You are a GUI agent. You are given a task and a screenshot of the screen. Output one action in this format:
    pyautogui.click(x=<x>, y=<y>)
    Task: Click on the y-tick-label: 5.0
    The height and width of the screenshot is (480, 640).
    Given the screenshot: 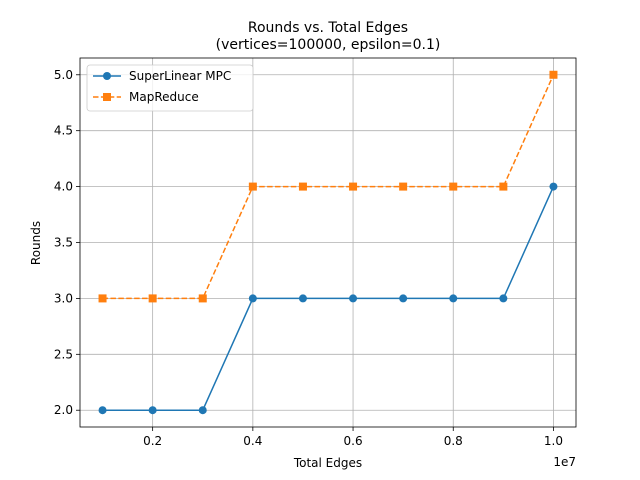 What is the action you would take?
    pyautogui.click(x=63, y=75)
    